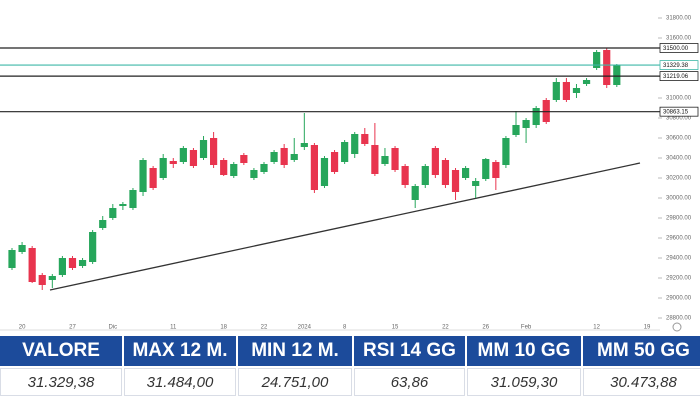 This screenshot has height=400, width=700. What do you see at coordinates (676, 113) in the screenshot?
I see `level-label: 30863.15` at bounding box center [676, 113].